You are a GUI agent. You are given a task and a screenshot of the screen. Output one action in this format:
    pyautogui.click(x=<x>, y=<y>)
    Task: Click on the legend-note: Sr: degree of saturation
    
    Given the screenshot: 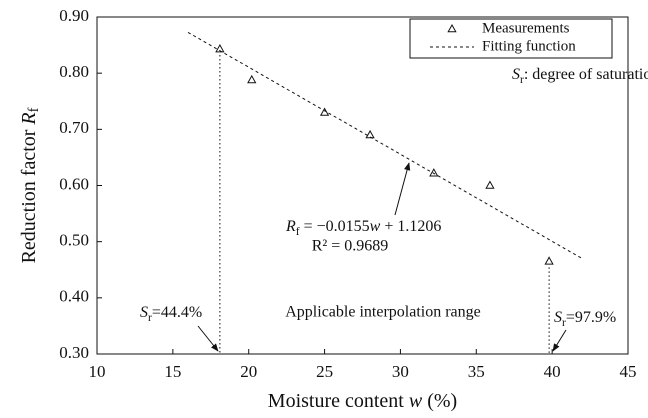 What is the action you would take?
    pyautogui.click(x=580, y=76)
    